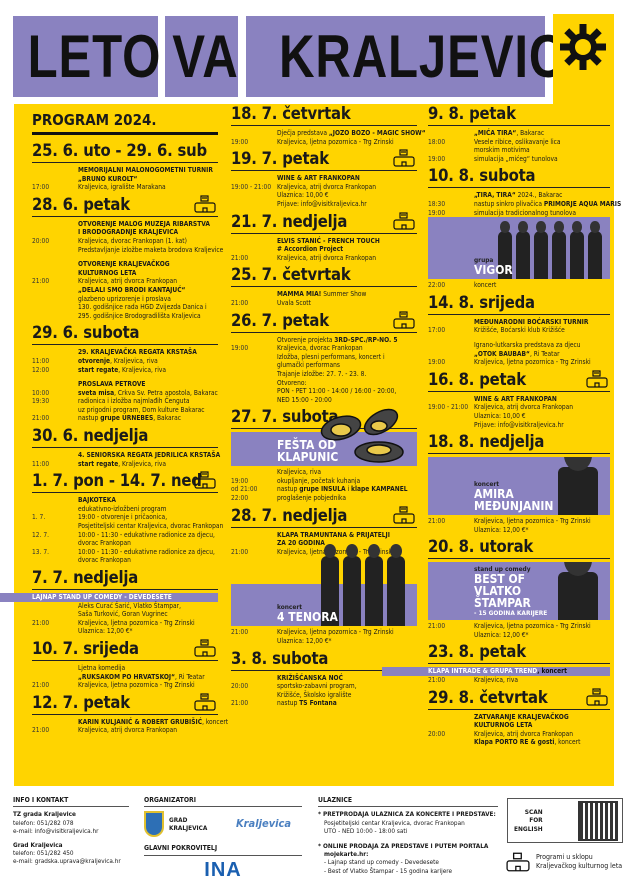  I want to click on event-text: KLAPA TRAMUNTANA & PRIJATELJI, so click(333, 535).